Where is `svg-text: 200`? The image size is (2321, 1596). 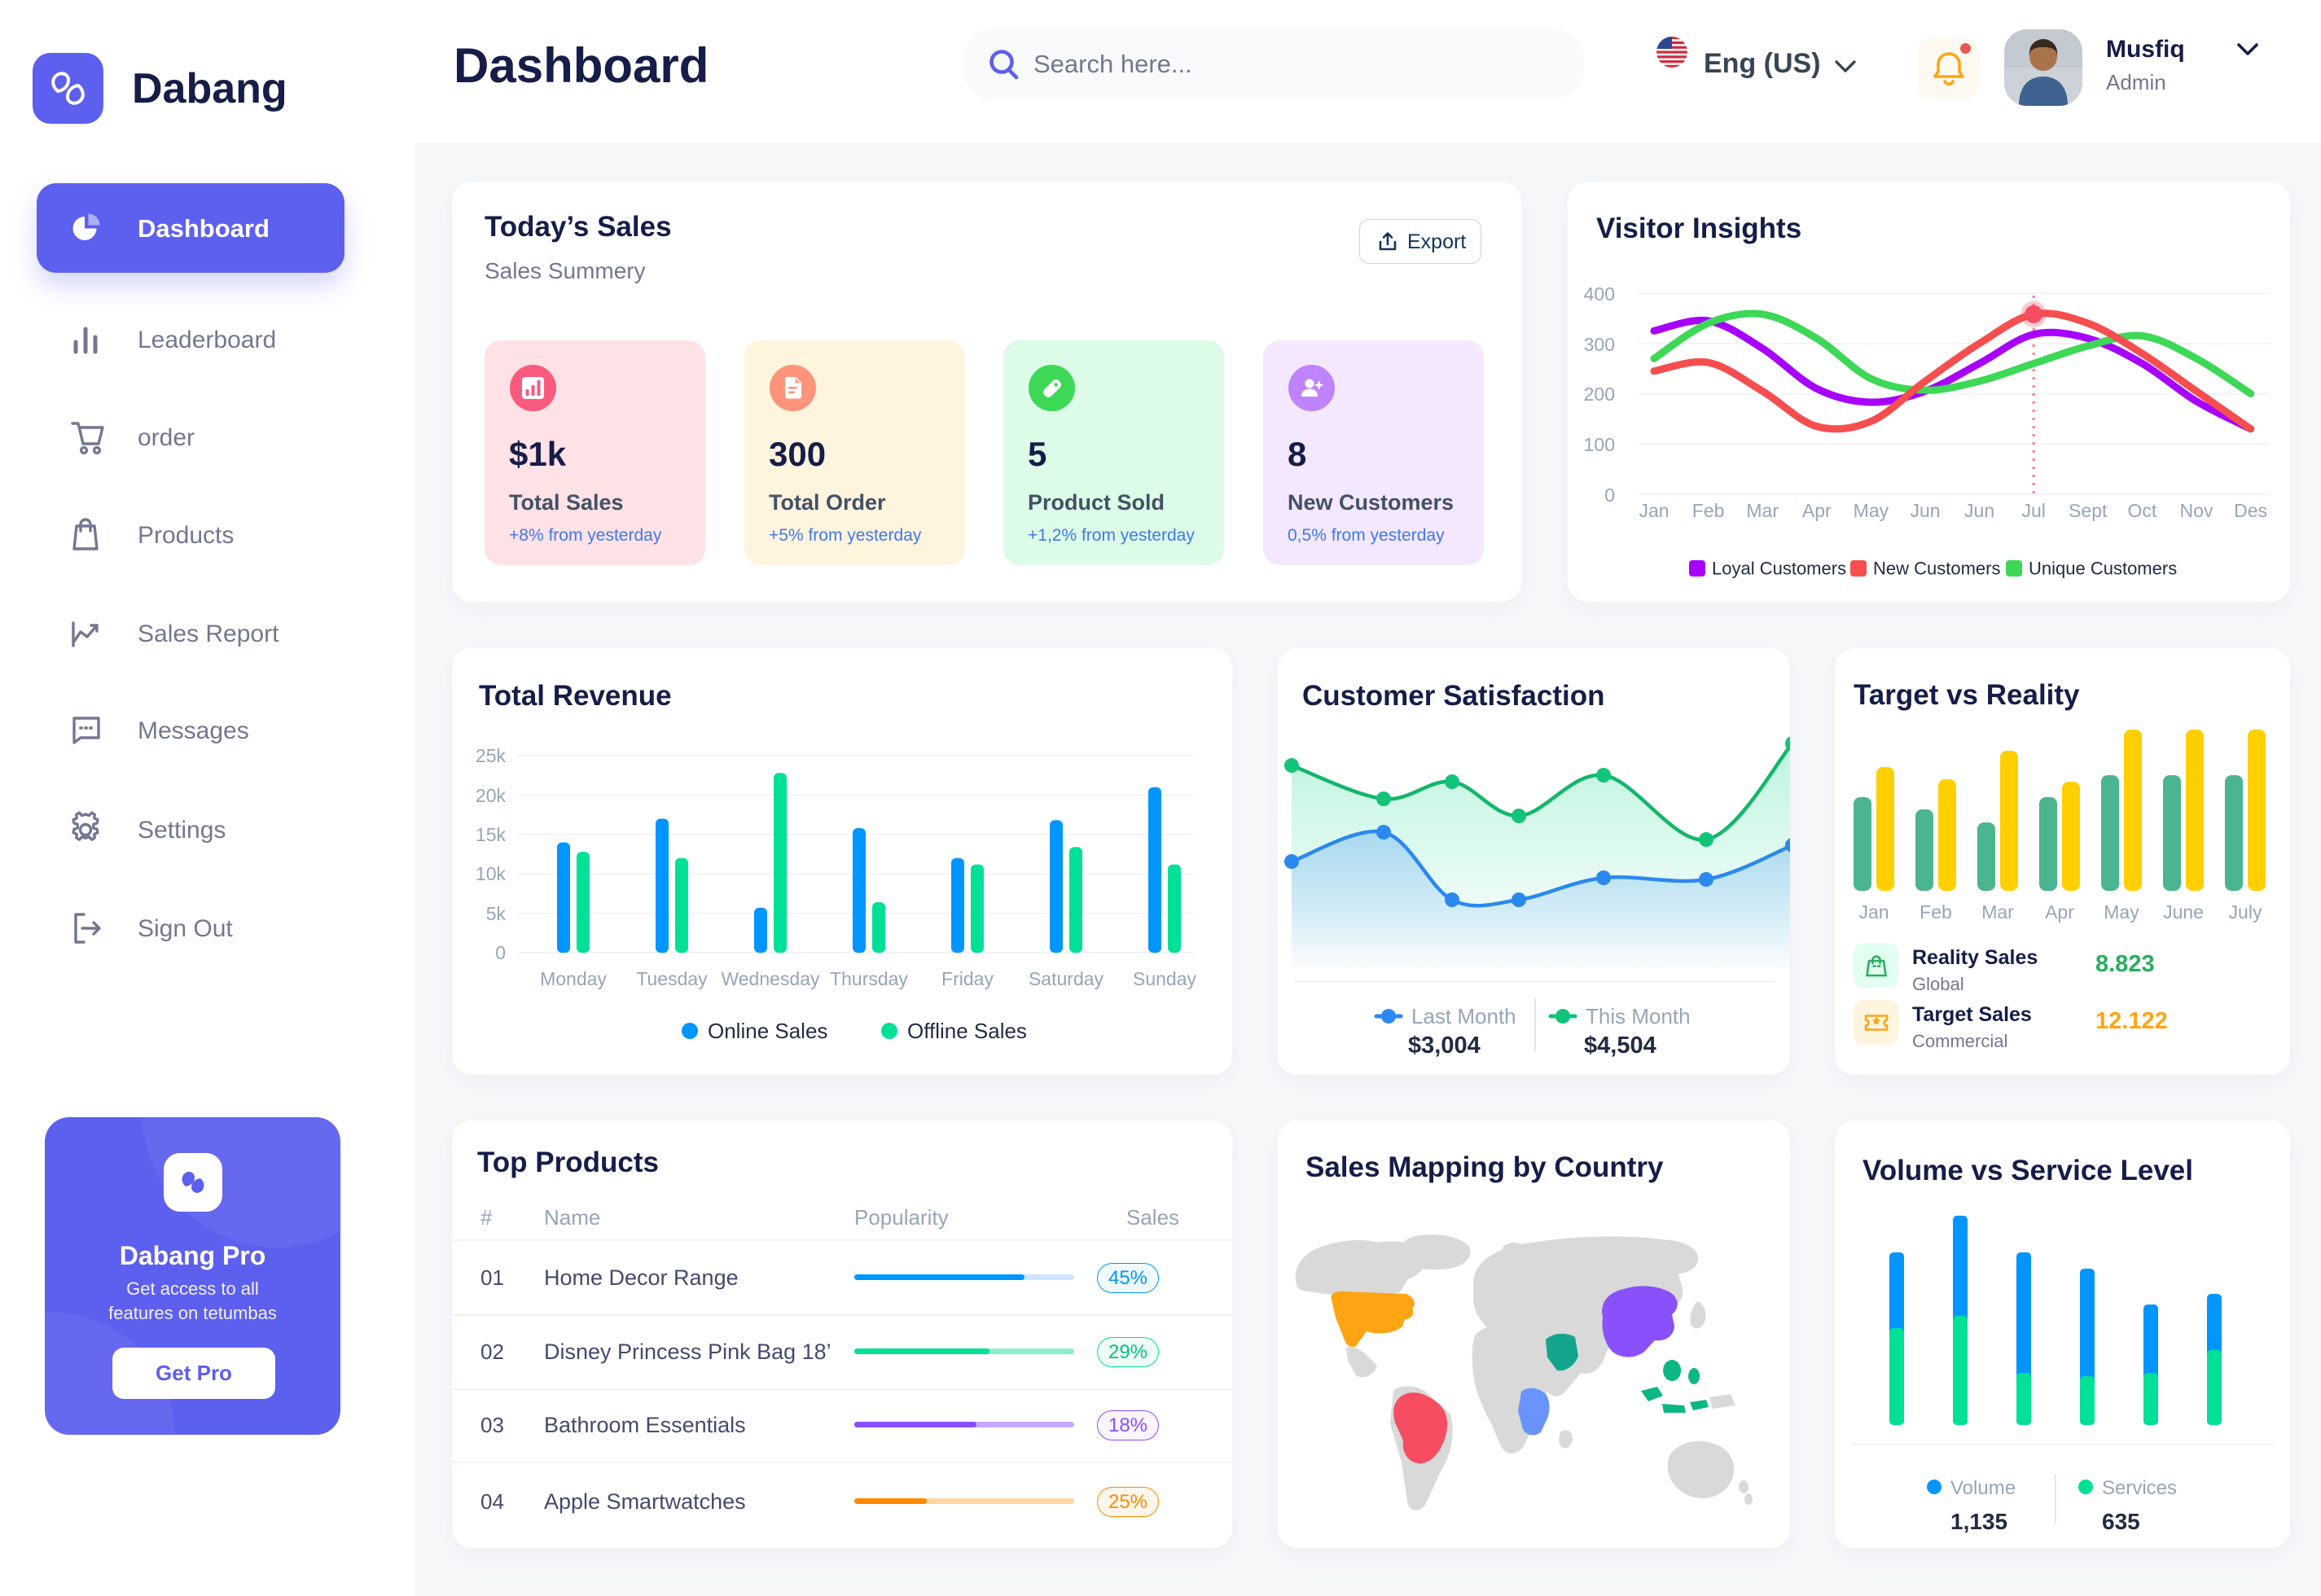 svg-text: 200 is located at coordinates (1599, 395).